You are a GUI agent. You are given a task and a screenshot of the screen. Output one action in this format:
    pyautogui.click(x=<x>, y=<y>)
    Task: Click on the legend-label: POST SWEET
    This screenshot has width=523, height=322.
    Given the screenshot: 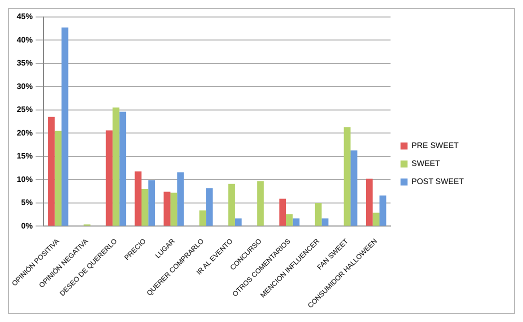 What is the action you would take?
    pyautogui.click(x=438, y=181)
    